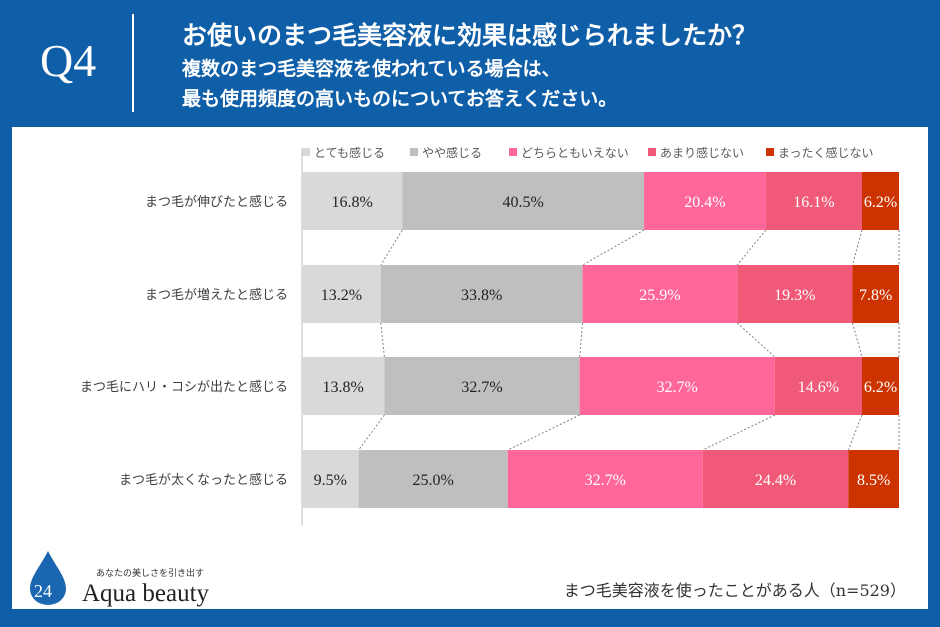 Image resolution: width=940 pixels, height=627 pixels. I want to click on legend-label: やや感じる, so click(452, 152).